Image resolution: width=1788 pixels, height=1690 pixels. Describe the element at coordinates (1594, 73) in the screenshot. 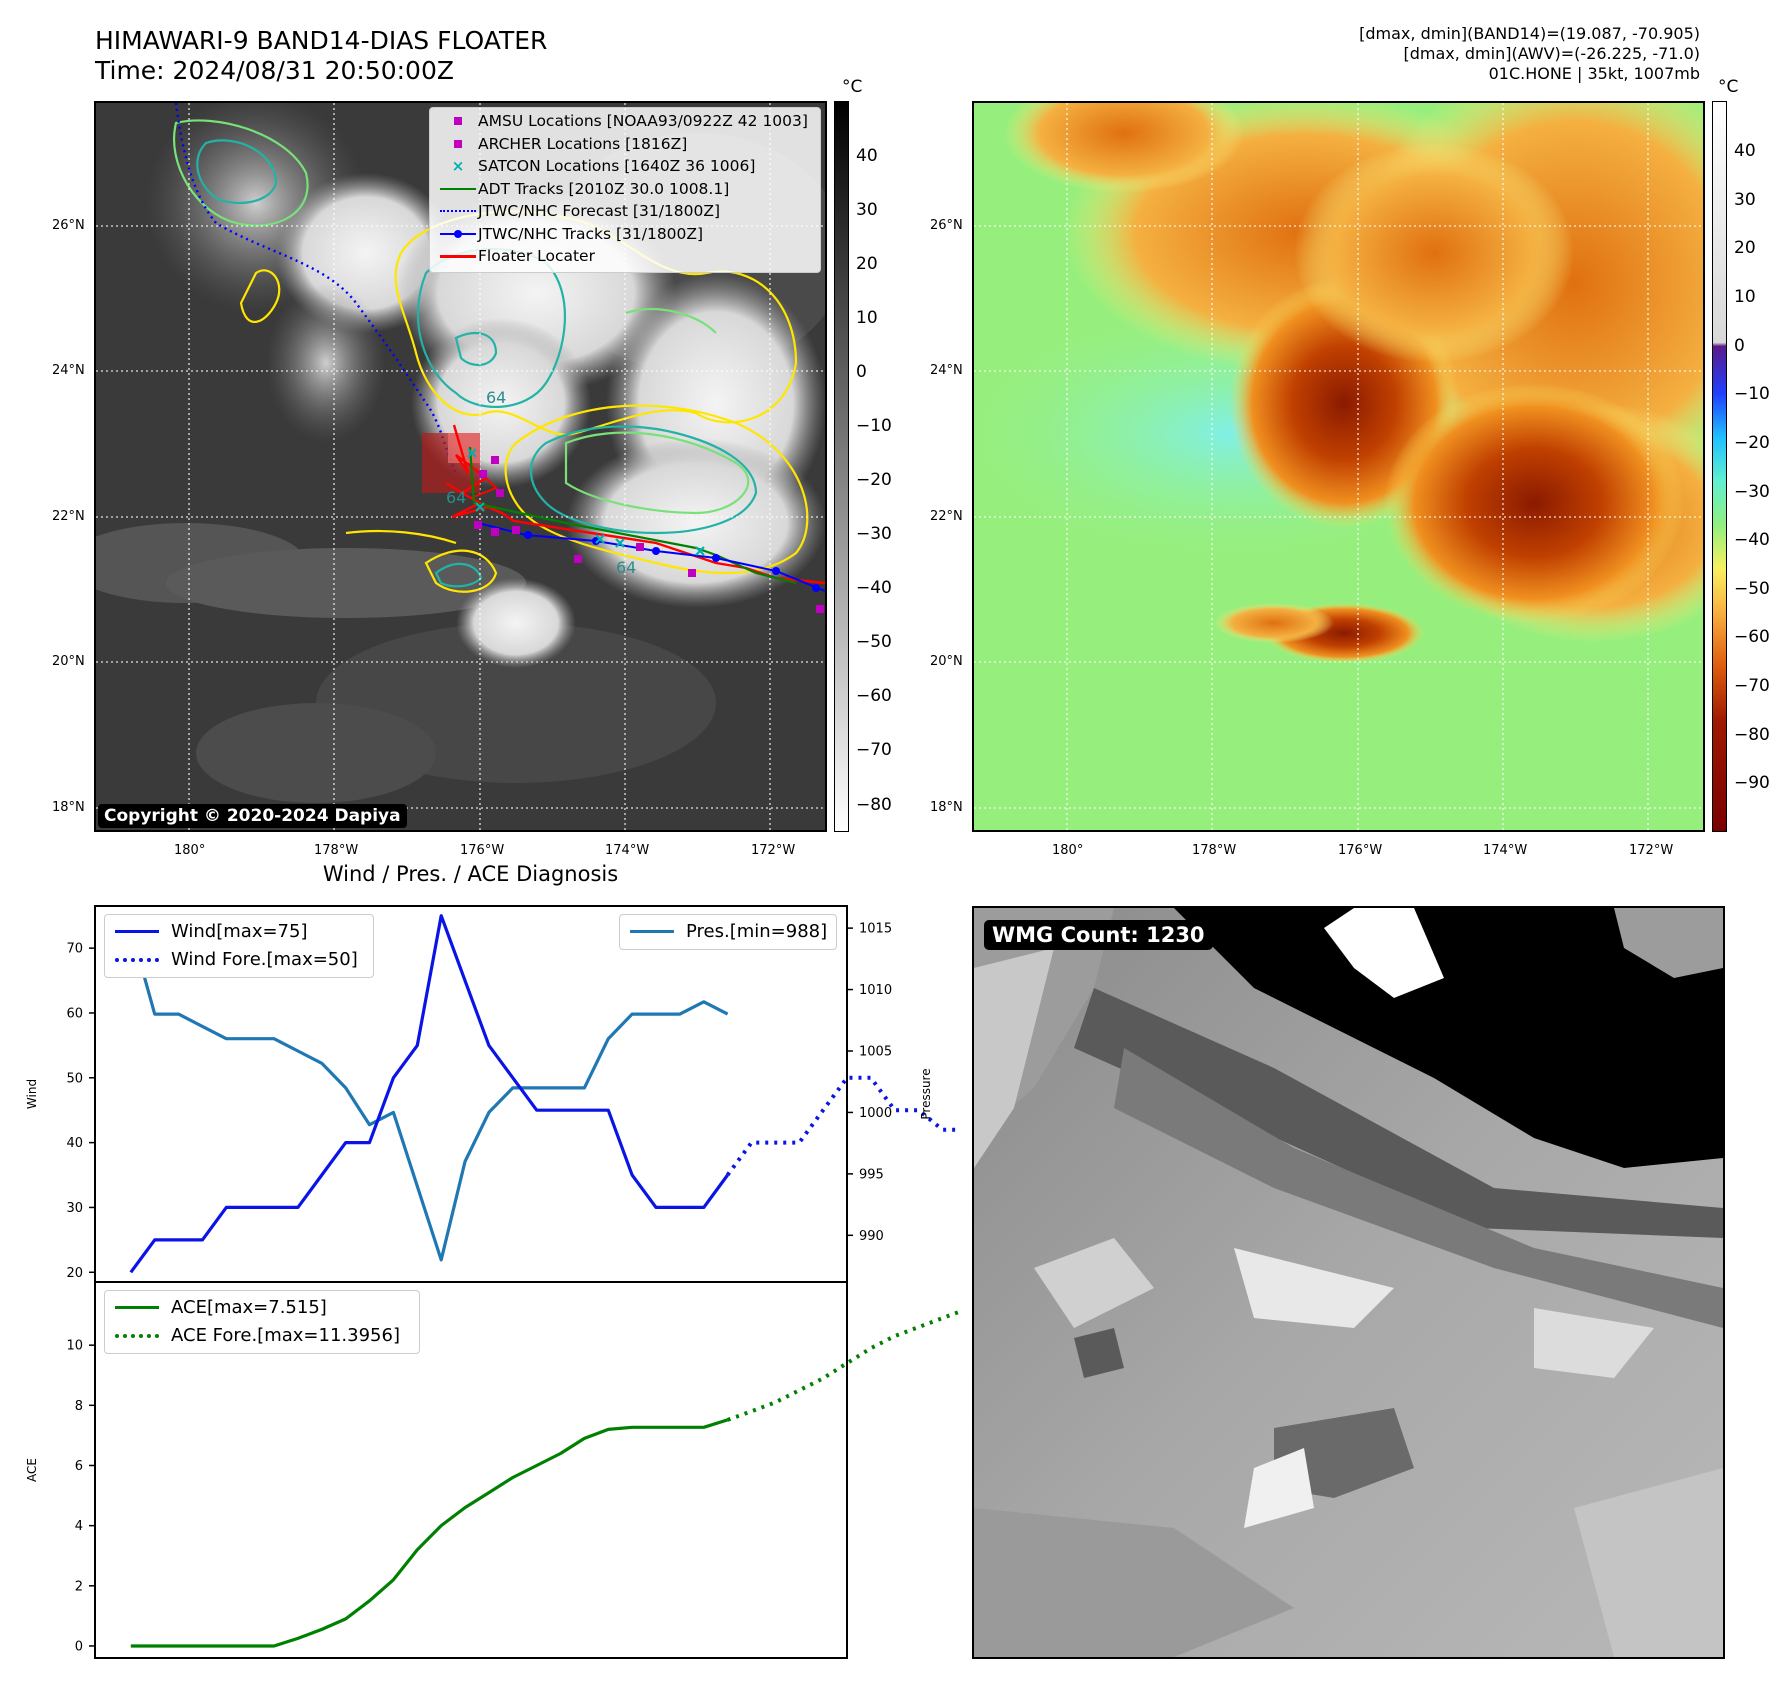

I see `storm-info-text: 01C.HONE | 35kt, 1007mb` at that location.